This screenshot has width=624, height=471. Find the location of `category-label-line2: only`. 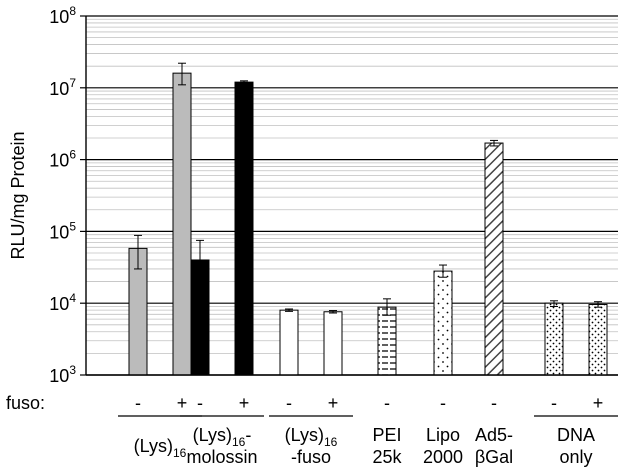

category-label-line2: only is located at coordinates (575, 457).